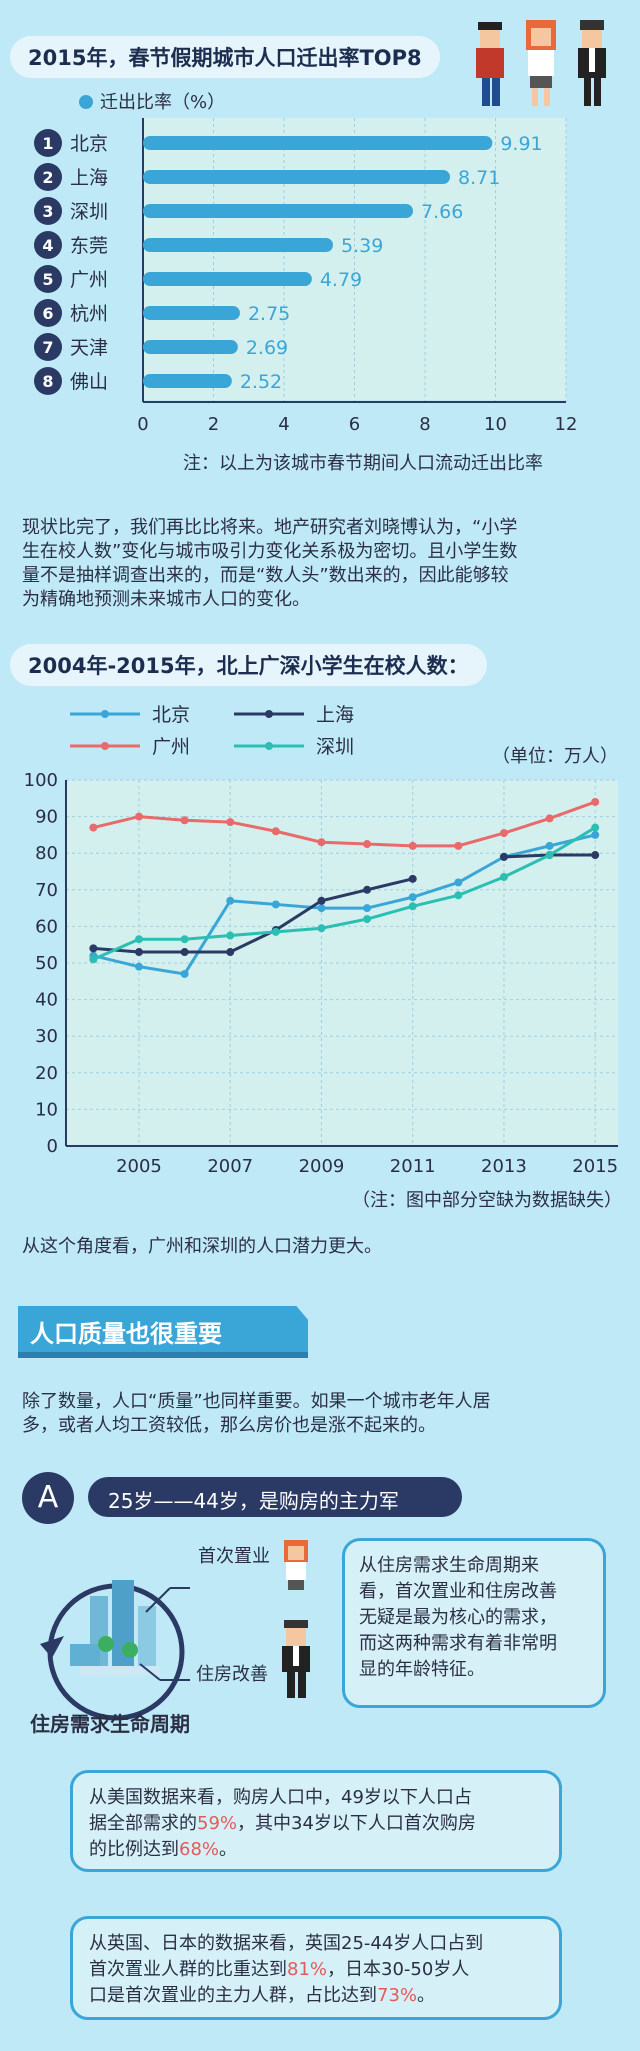  Describe the element at coordinates (487, 1200) in the screenshot. I see `chart2-note: （注：图中部分空缺为数据缺失）` at that location.